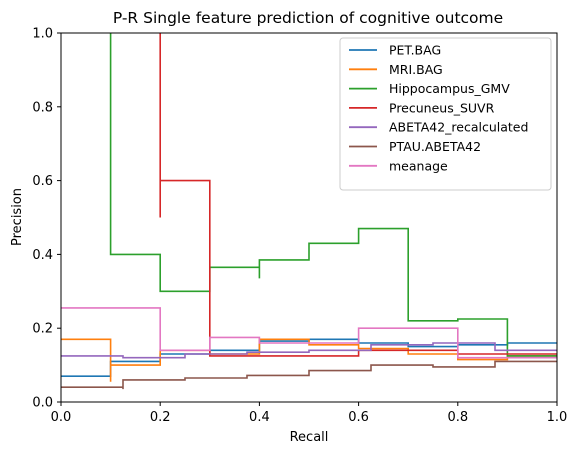 The height and width of the screenshot is (455, 578). What do you see at coordinates (42, 329) in the screenshot?
I see `y-tick-label: 0.2` at bounding box center [42, 329].